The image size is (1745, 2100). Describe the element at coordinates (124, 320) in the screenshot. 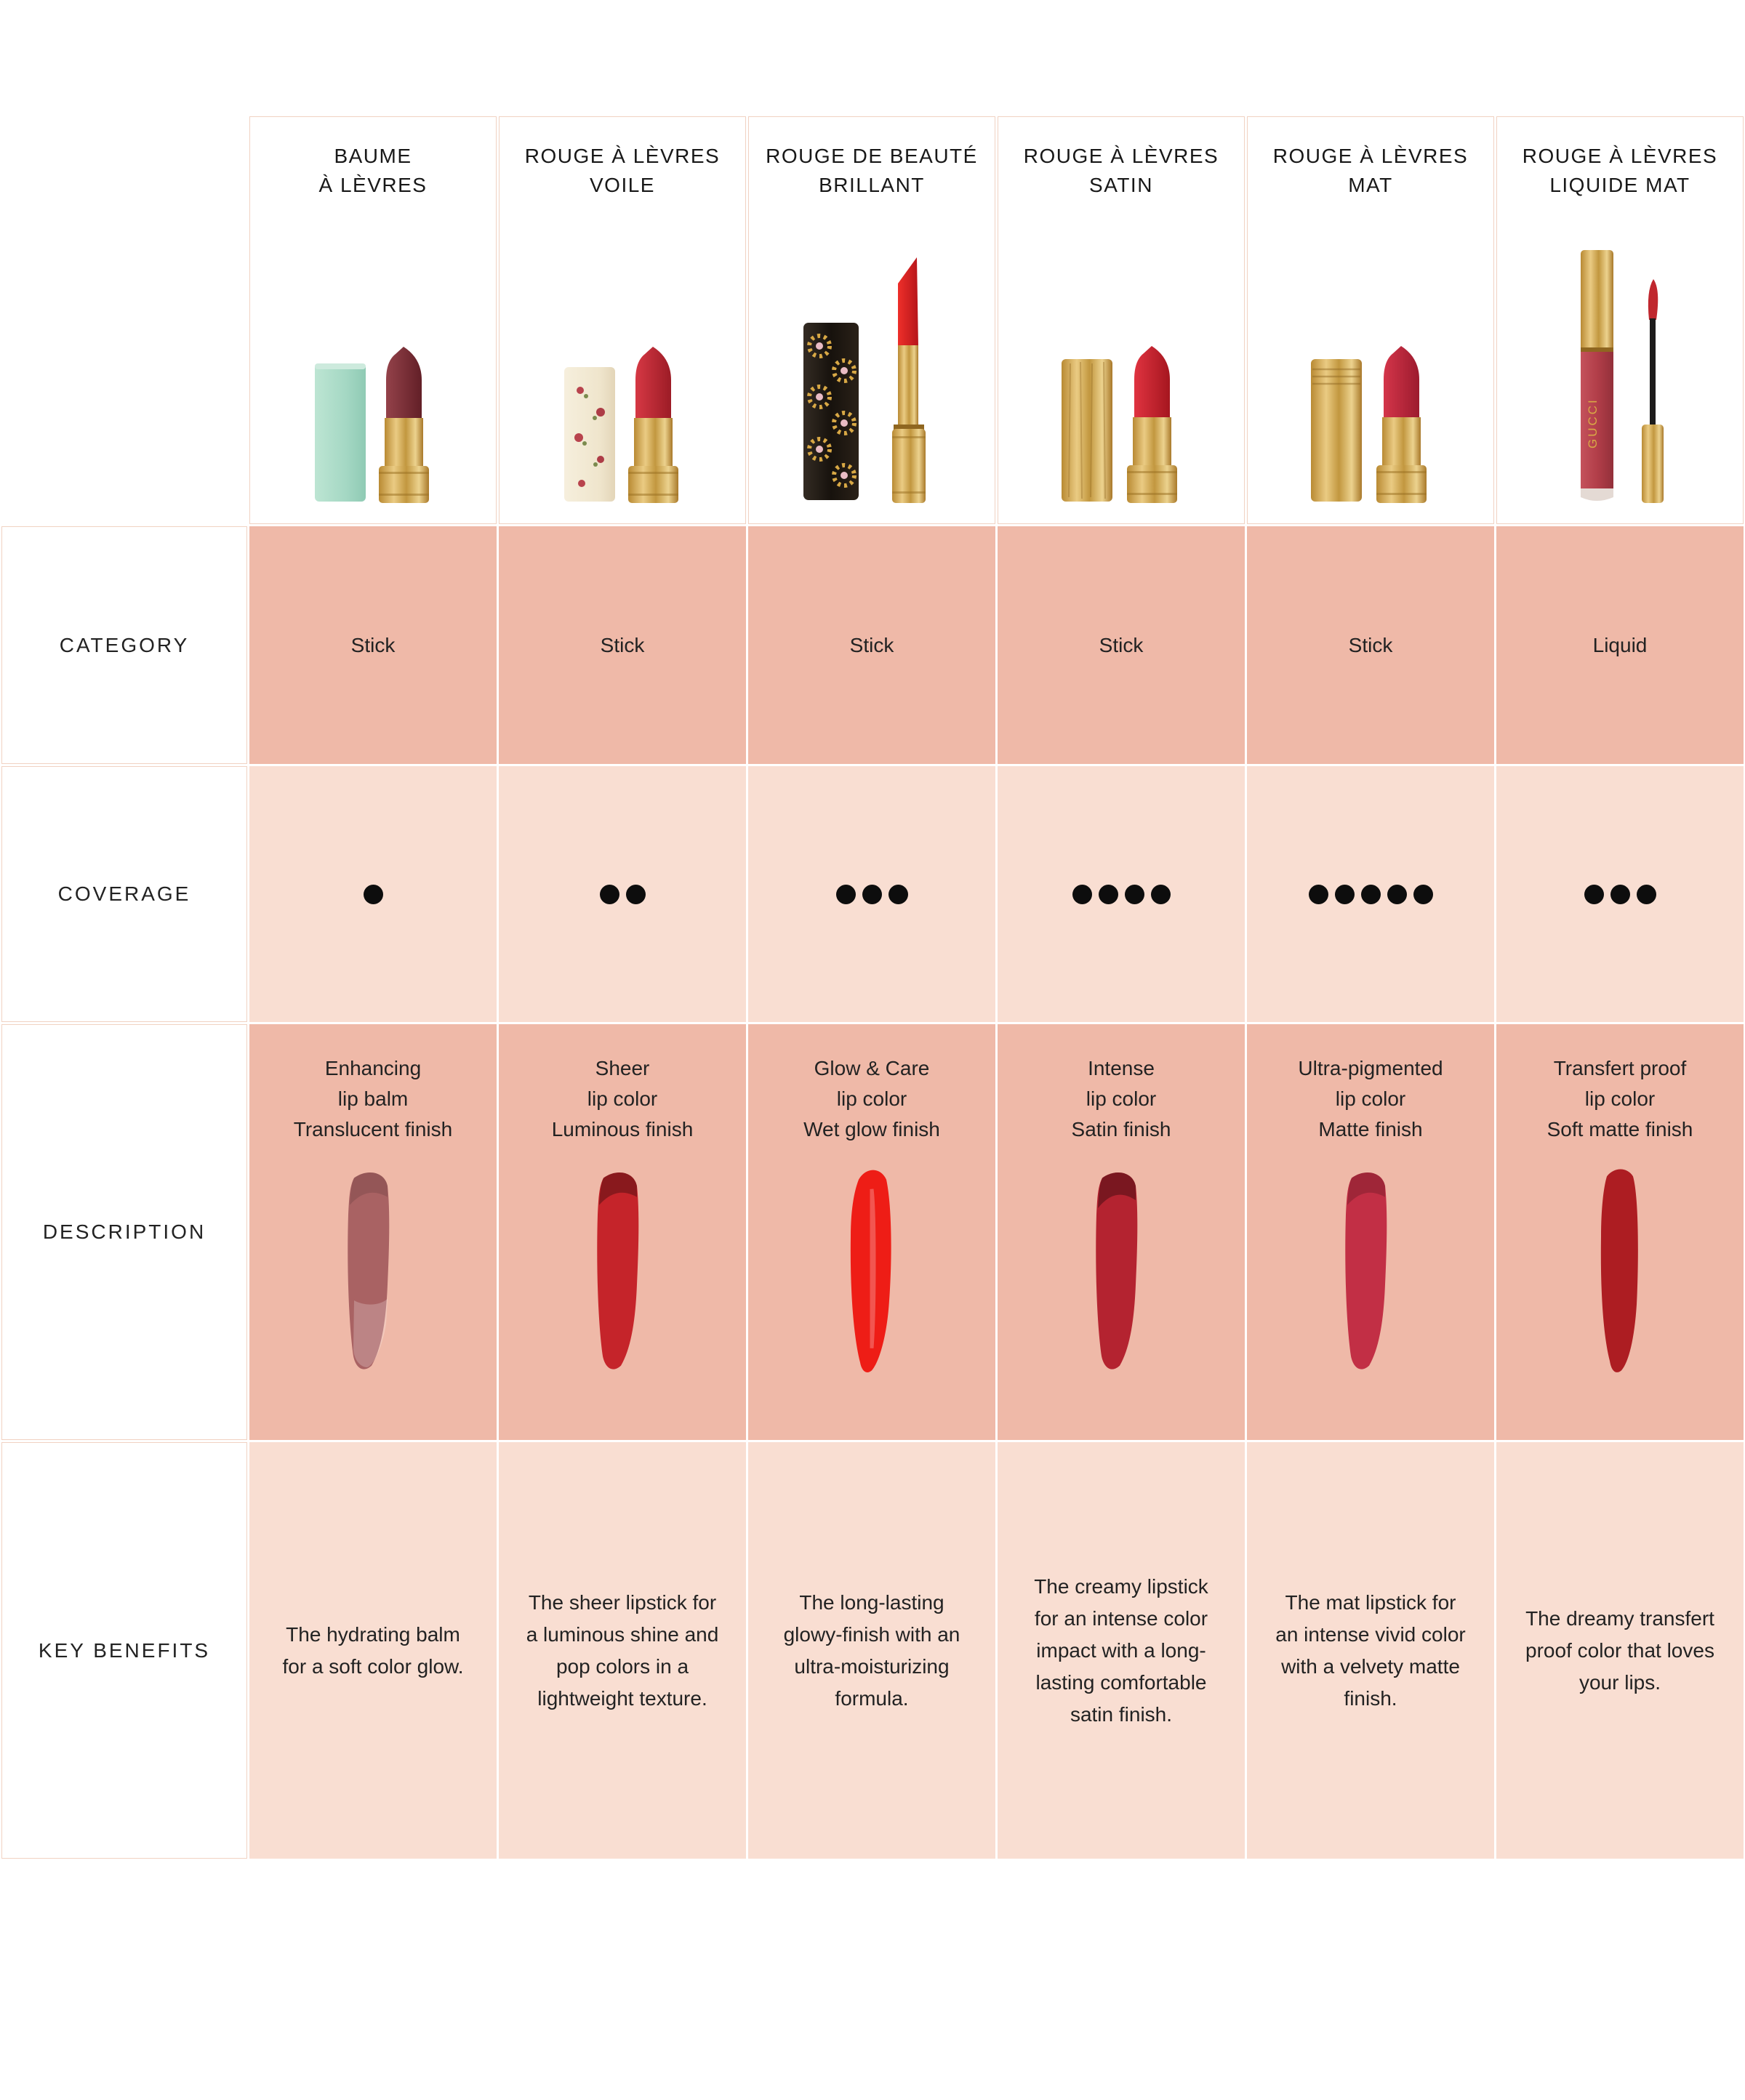

I see `corner-spacer` at that location.